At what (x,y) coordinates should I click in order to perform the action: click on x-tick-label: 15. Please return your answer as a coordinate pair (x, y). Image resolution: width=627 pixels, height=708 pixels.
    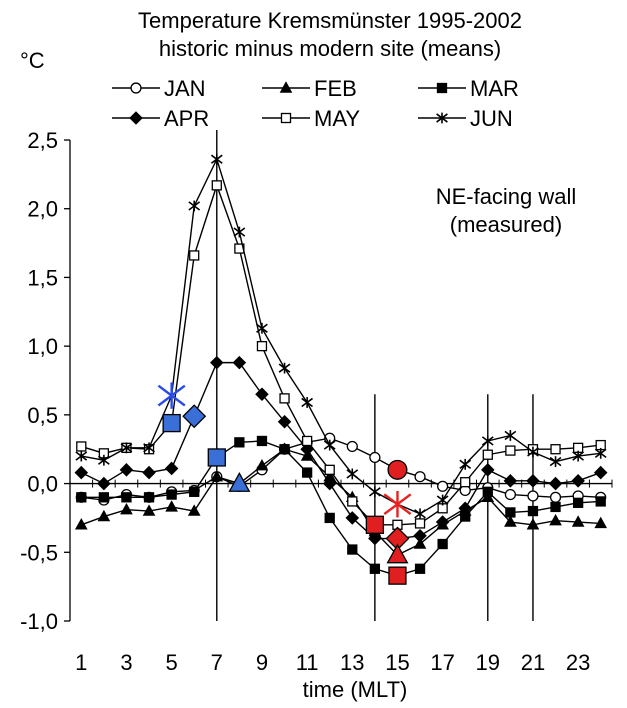
    Looking at the image, I should click on (397, 662).